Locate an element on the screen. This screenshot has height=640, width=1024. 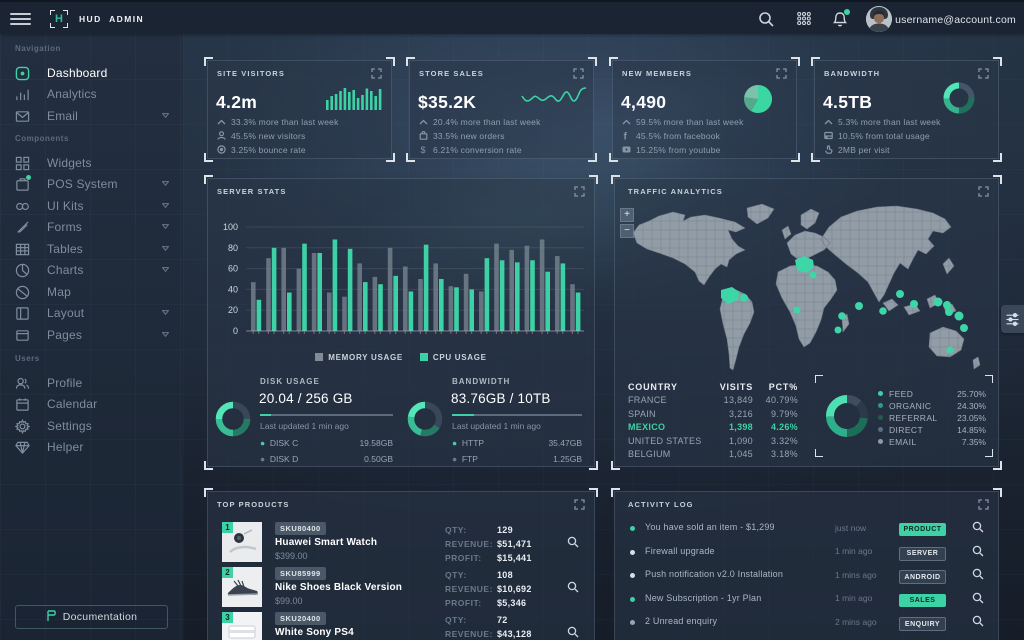
svg-text: 100 is located at coordinates (230, 227).